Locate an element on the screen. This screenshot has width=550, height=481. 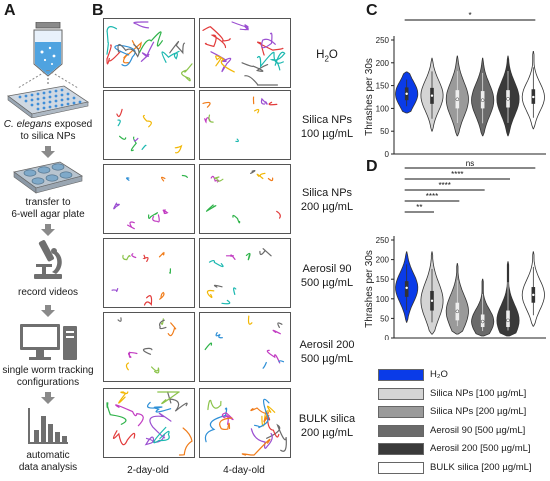
well-plate-icon is located at coordinates (48, 101).